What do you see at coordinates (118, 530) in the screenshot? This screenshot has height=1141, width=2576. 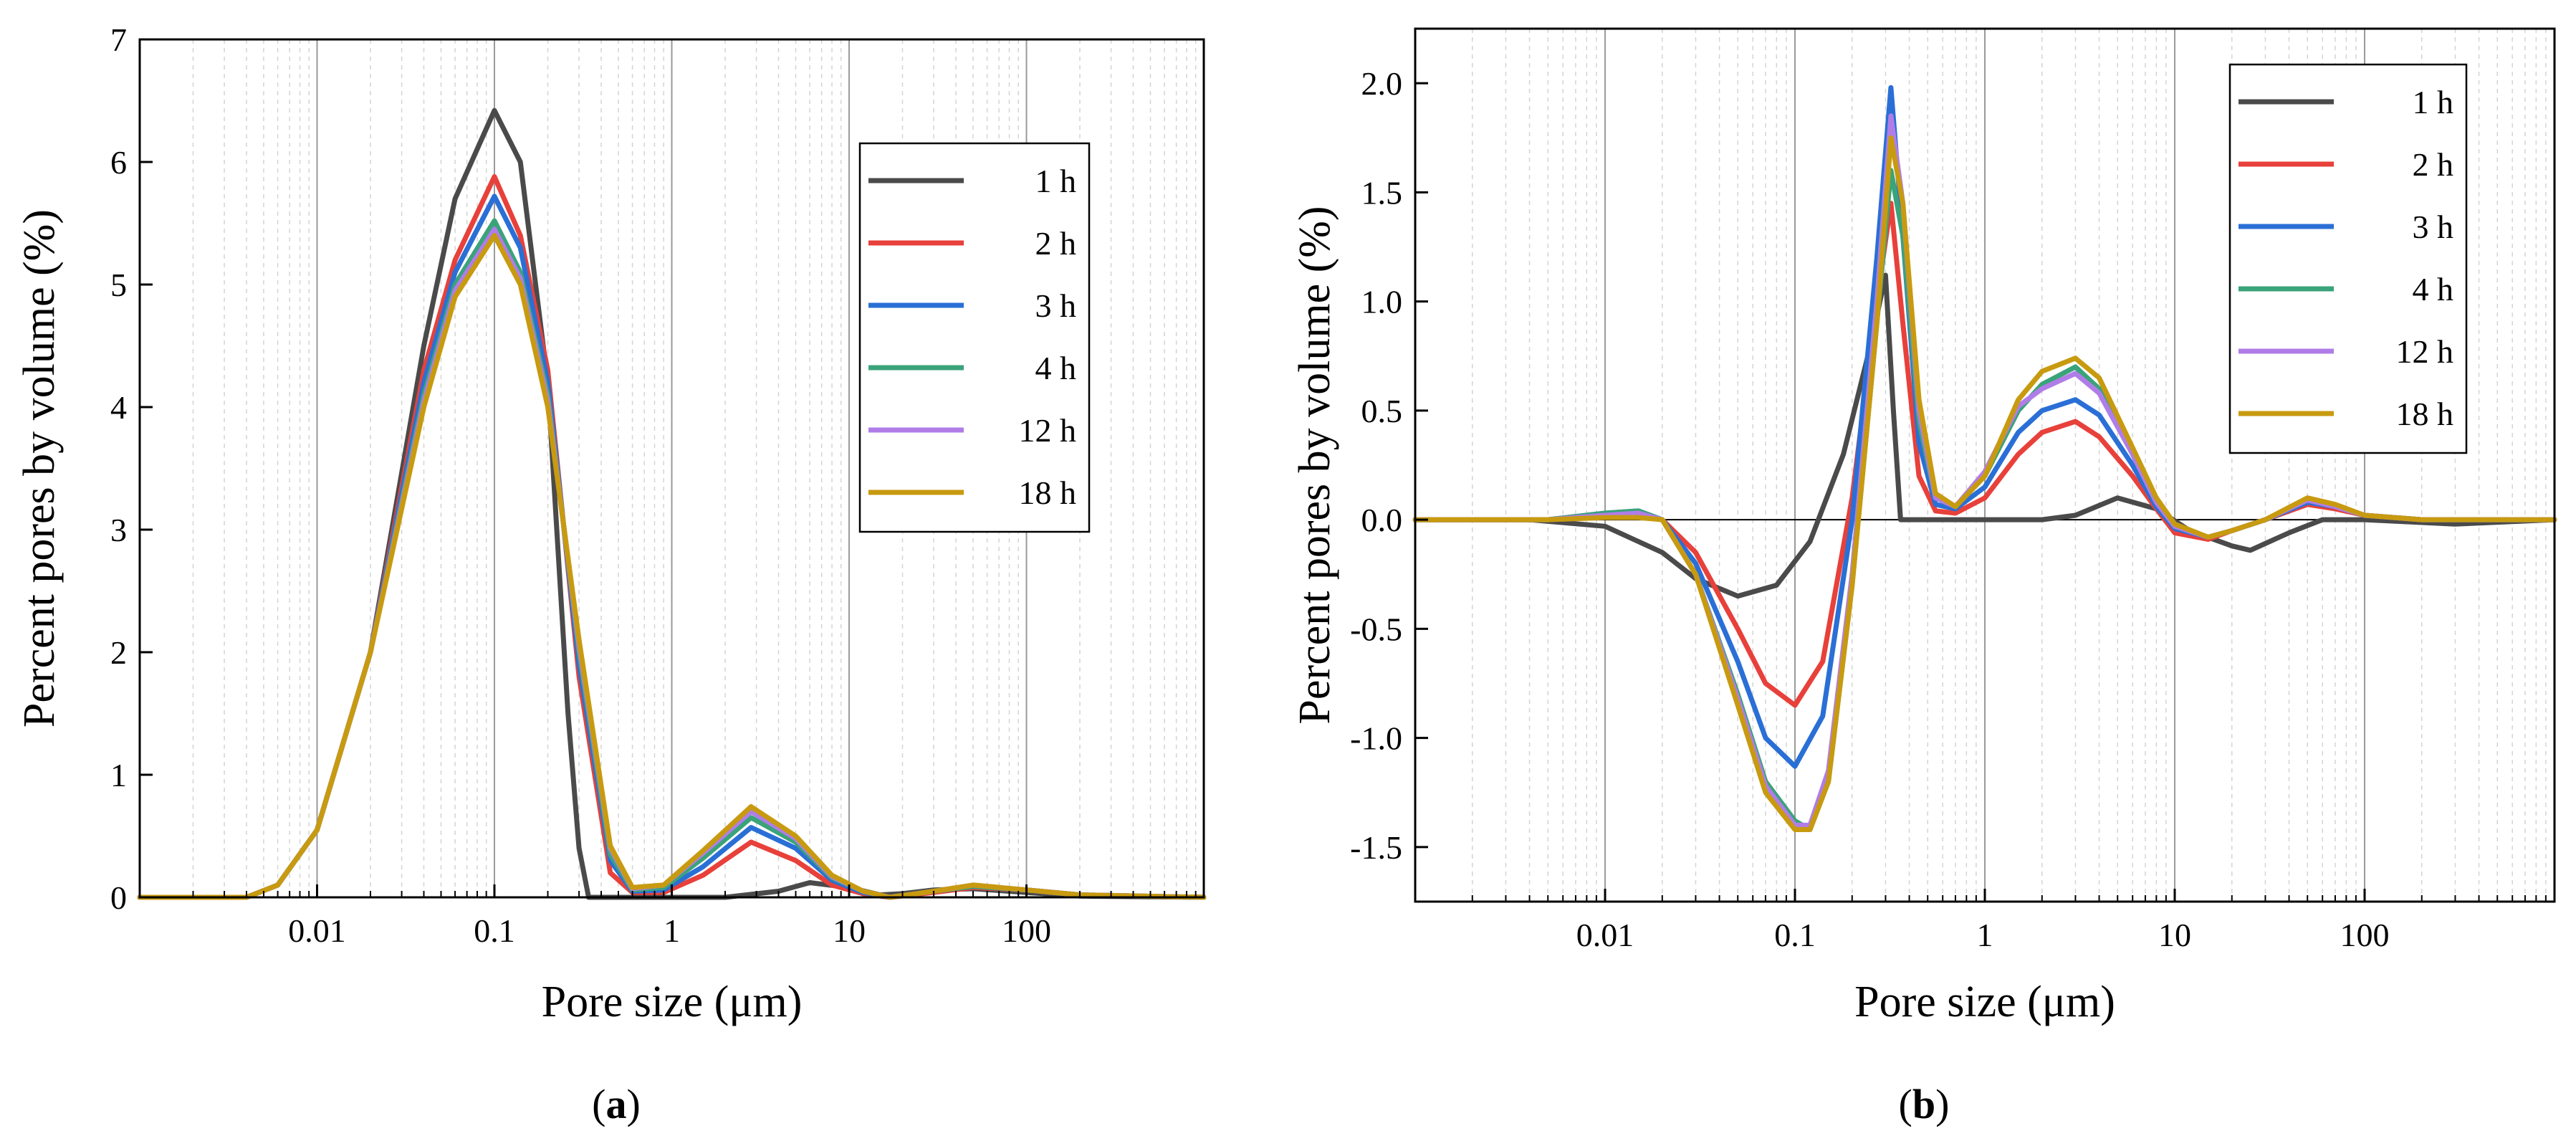 I see `y-tick-label: 3` at bounding box center [118, 530].